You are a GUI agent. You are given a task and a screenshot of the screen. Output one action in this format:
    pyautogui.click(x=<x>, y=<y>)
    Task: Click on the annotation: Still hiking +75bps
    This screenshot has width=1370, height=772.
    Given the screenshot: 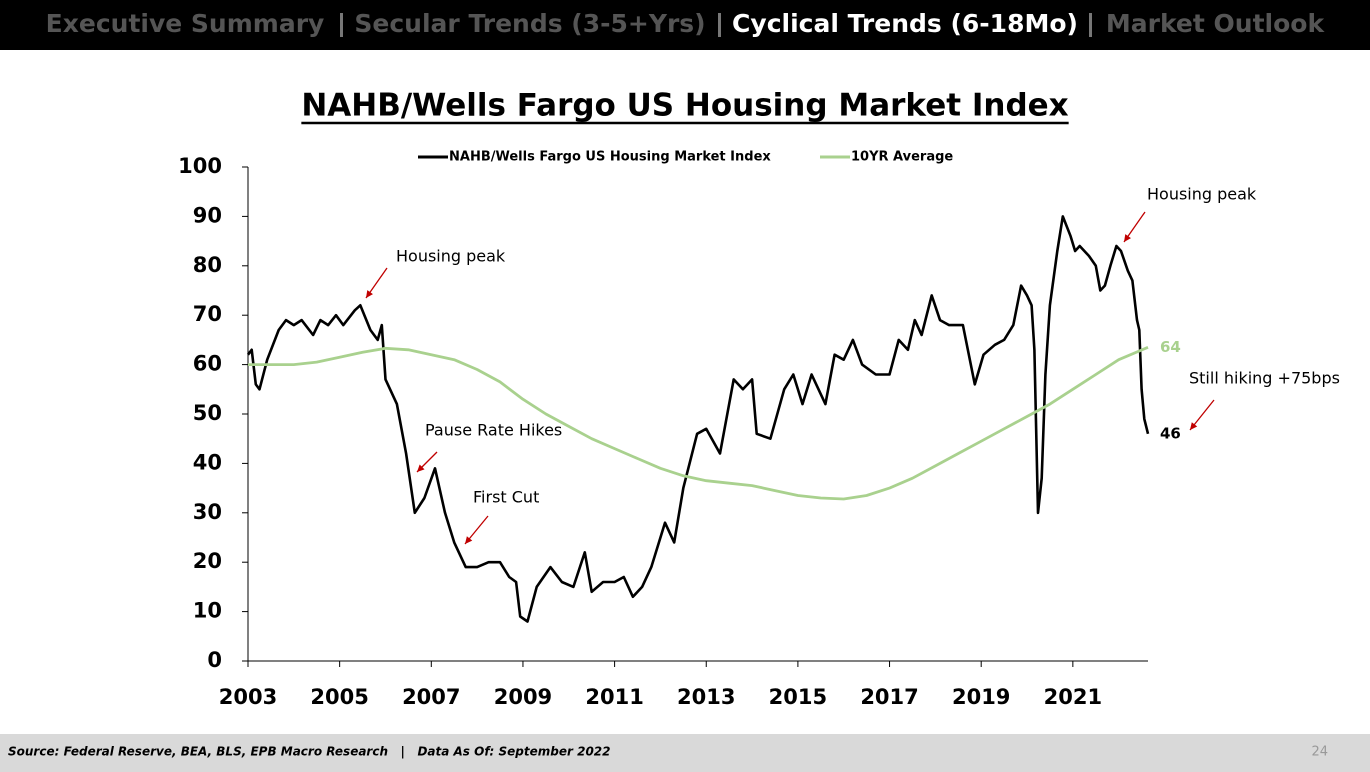 What is the action you would take?
    pyautogui.click(x=1264, y=378)
    